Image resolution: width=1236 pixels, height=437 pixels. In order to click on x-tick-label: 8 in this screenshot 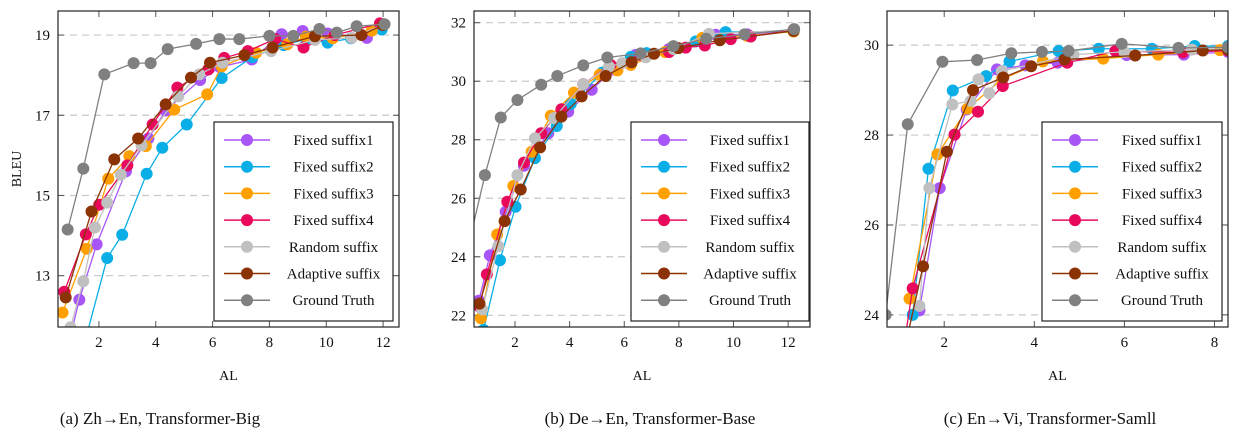, I will do `click(679, 343)`.